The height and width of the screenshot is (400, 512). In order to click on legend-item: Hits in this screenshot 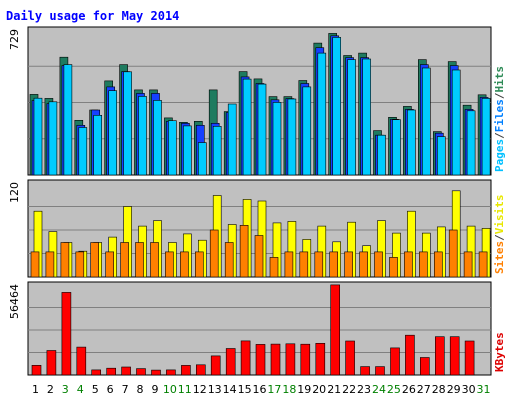, I will do `click(499, 79)`.